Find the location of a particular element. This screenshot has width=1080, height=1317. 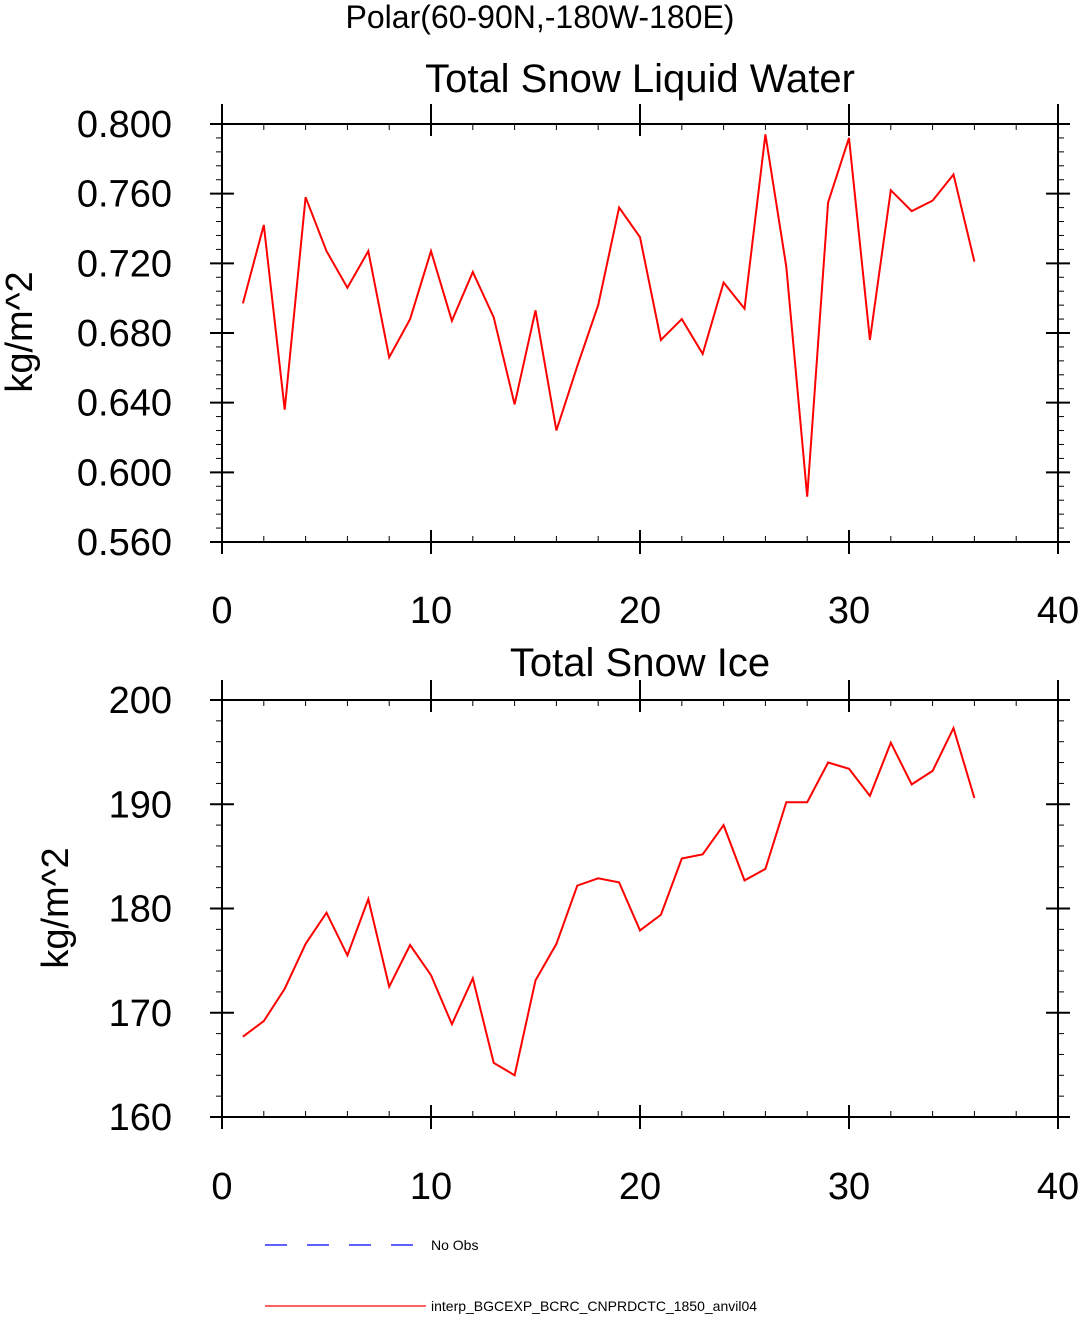

y-tick-label: 170 is located at coordinates (140, 1014).